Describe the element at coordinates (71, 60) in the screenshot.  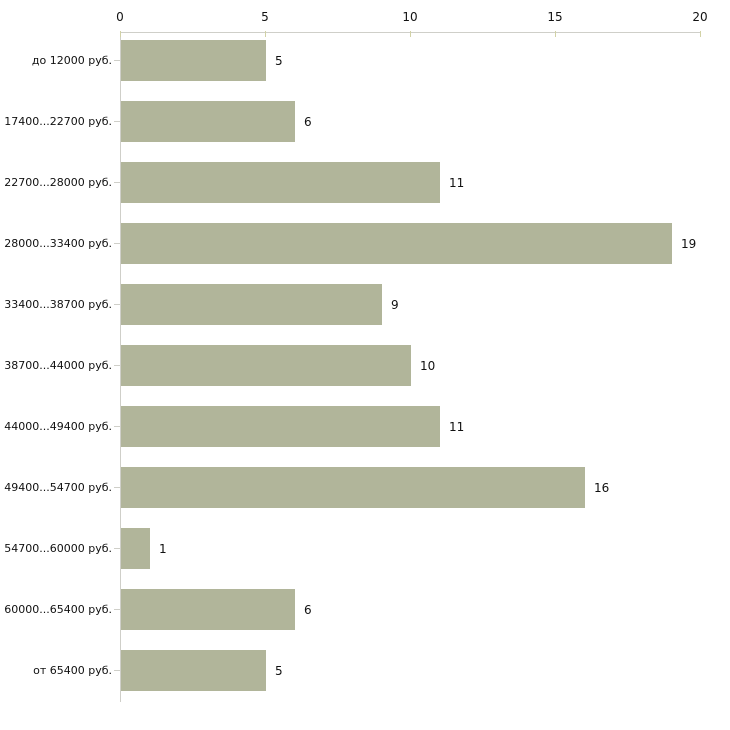
I see `category-label: до 12000 руб.` at that location.